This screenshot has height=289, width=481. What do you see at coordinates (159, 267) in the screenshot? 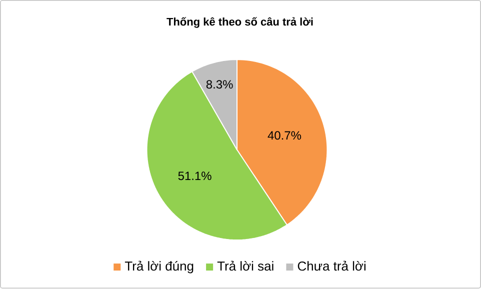
I see `legend-label: Trả lời đúng` at bounding box center [159, 267].